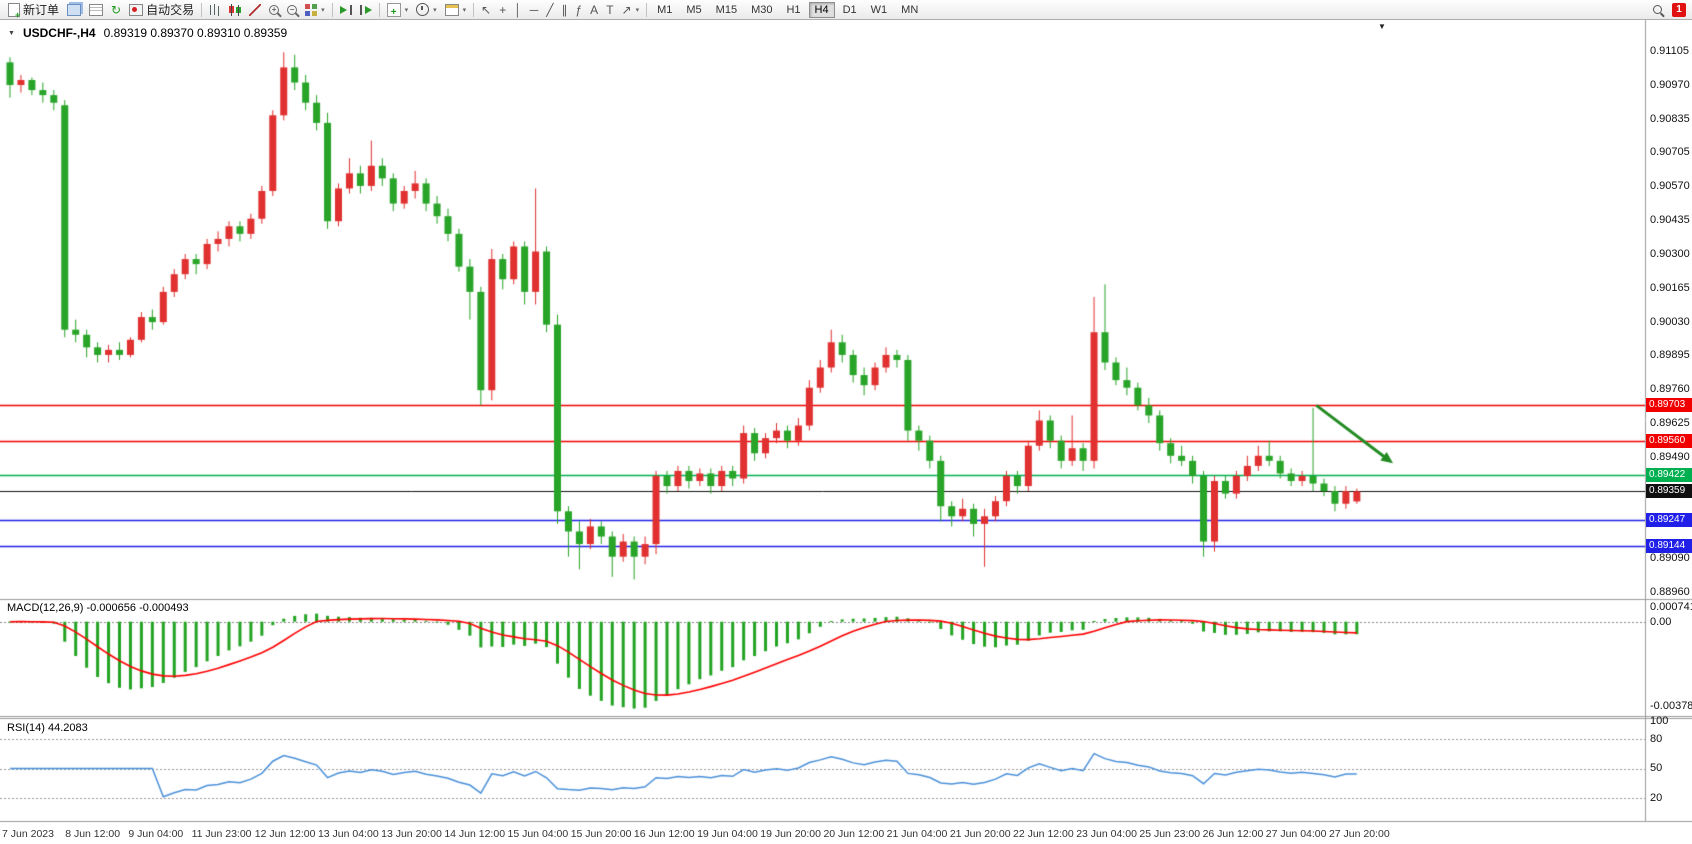  What do you see at coordinates (910, 9) in the screenshot?
I see `timeframe-button: MN` at bounding box center [910, 9].